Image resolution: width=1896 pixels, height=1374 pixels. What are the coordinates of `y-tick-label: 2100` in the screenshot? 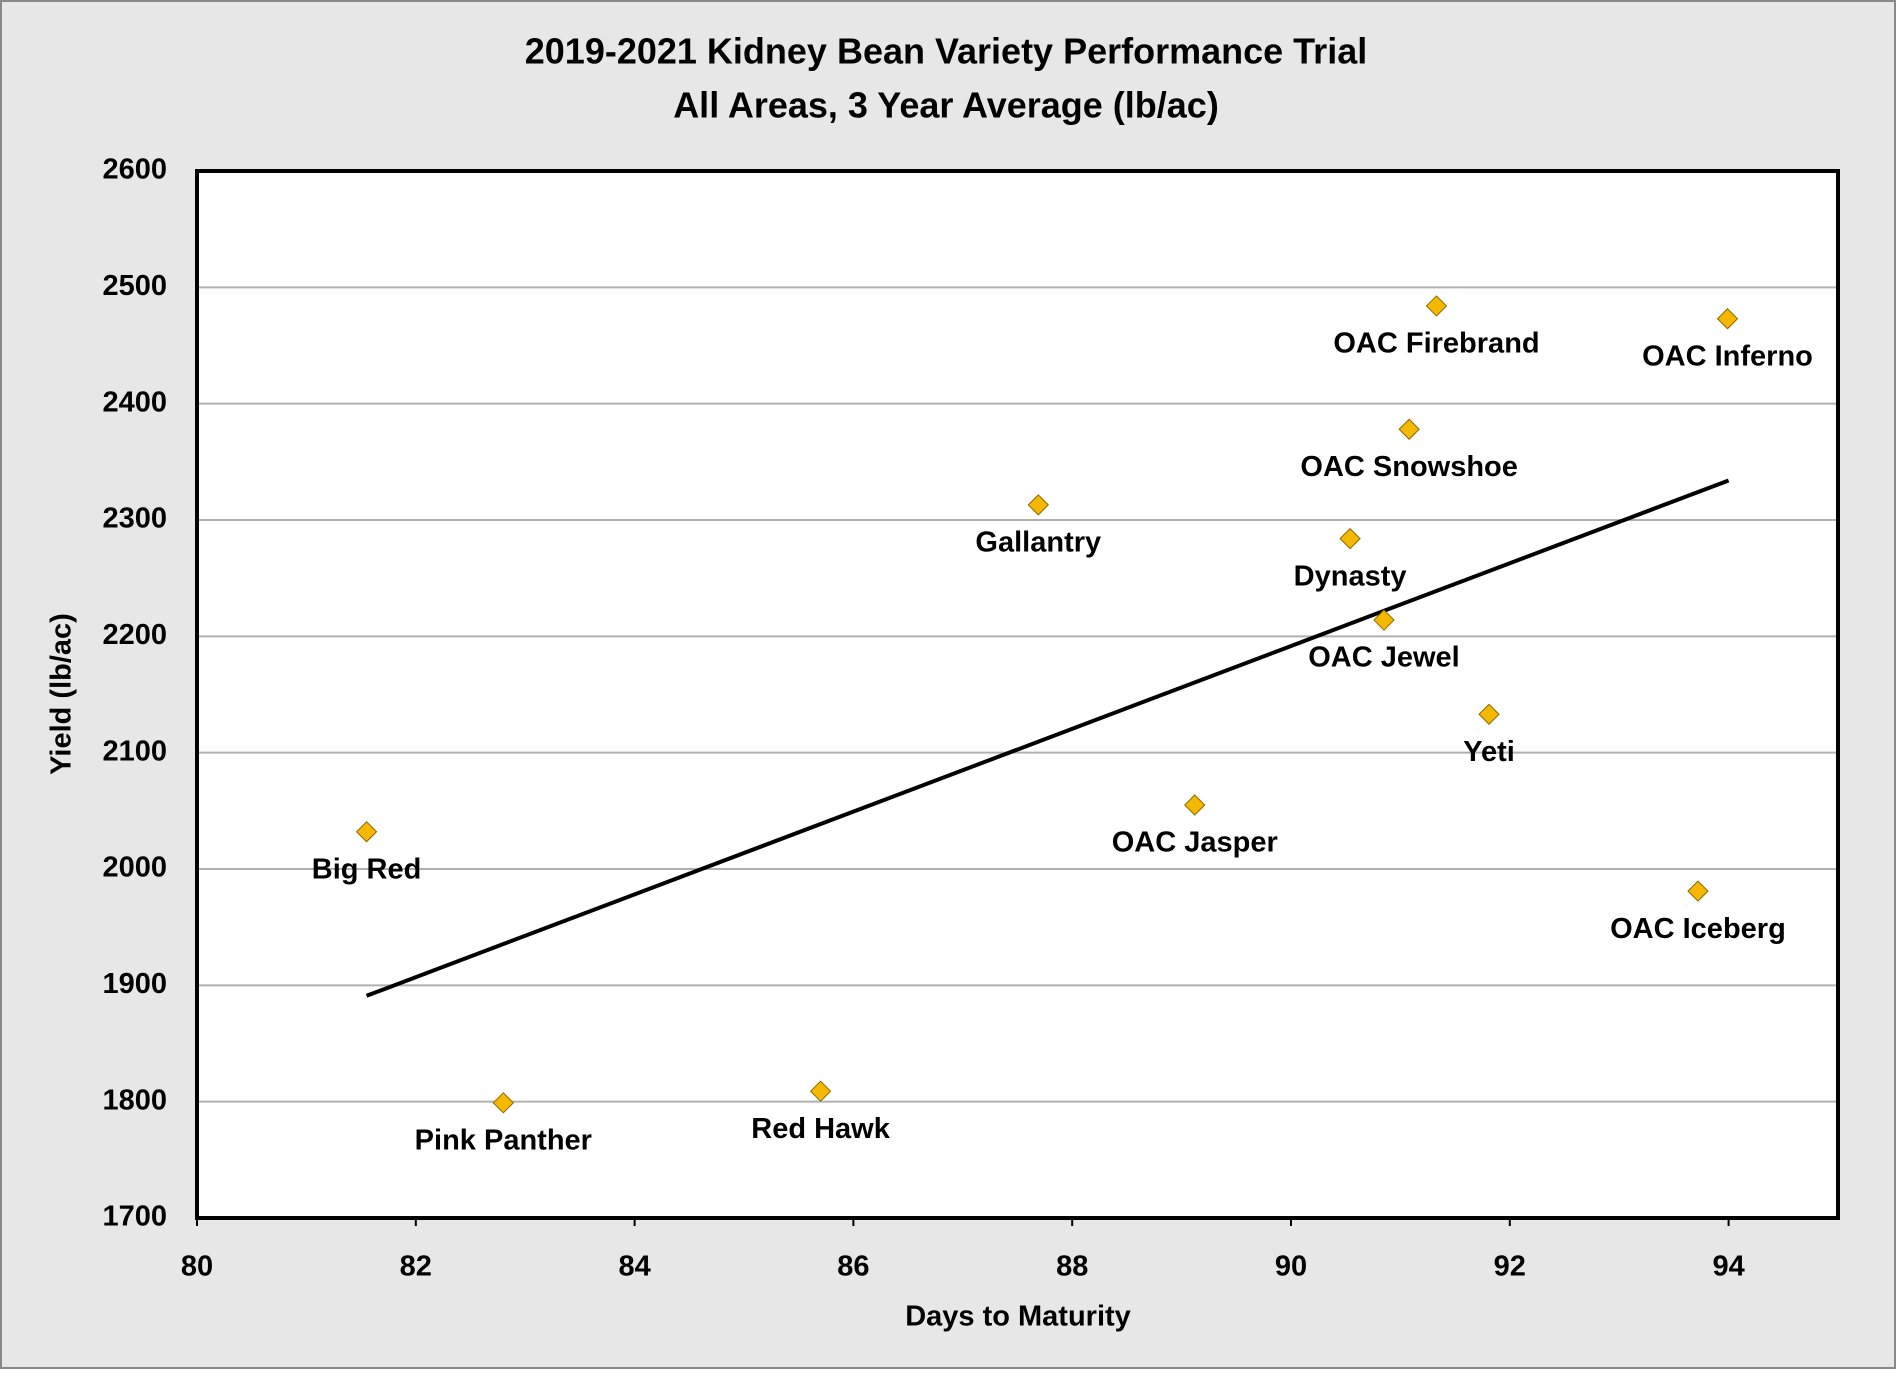 It's located at (134, 751).